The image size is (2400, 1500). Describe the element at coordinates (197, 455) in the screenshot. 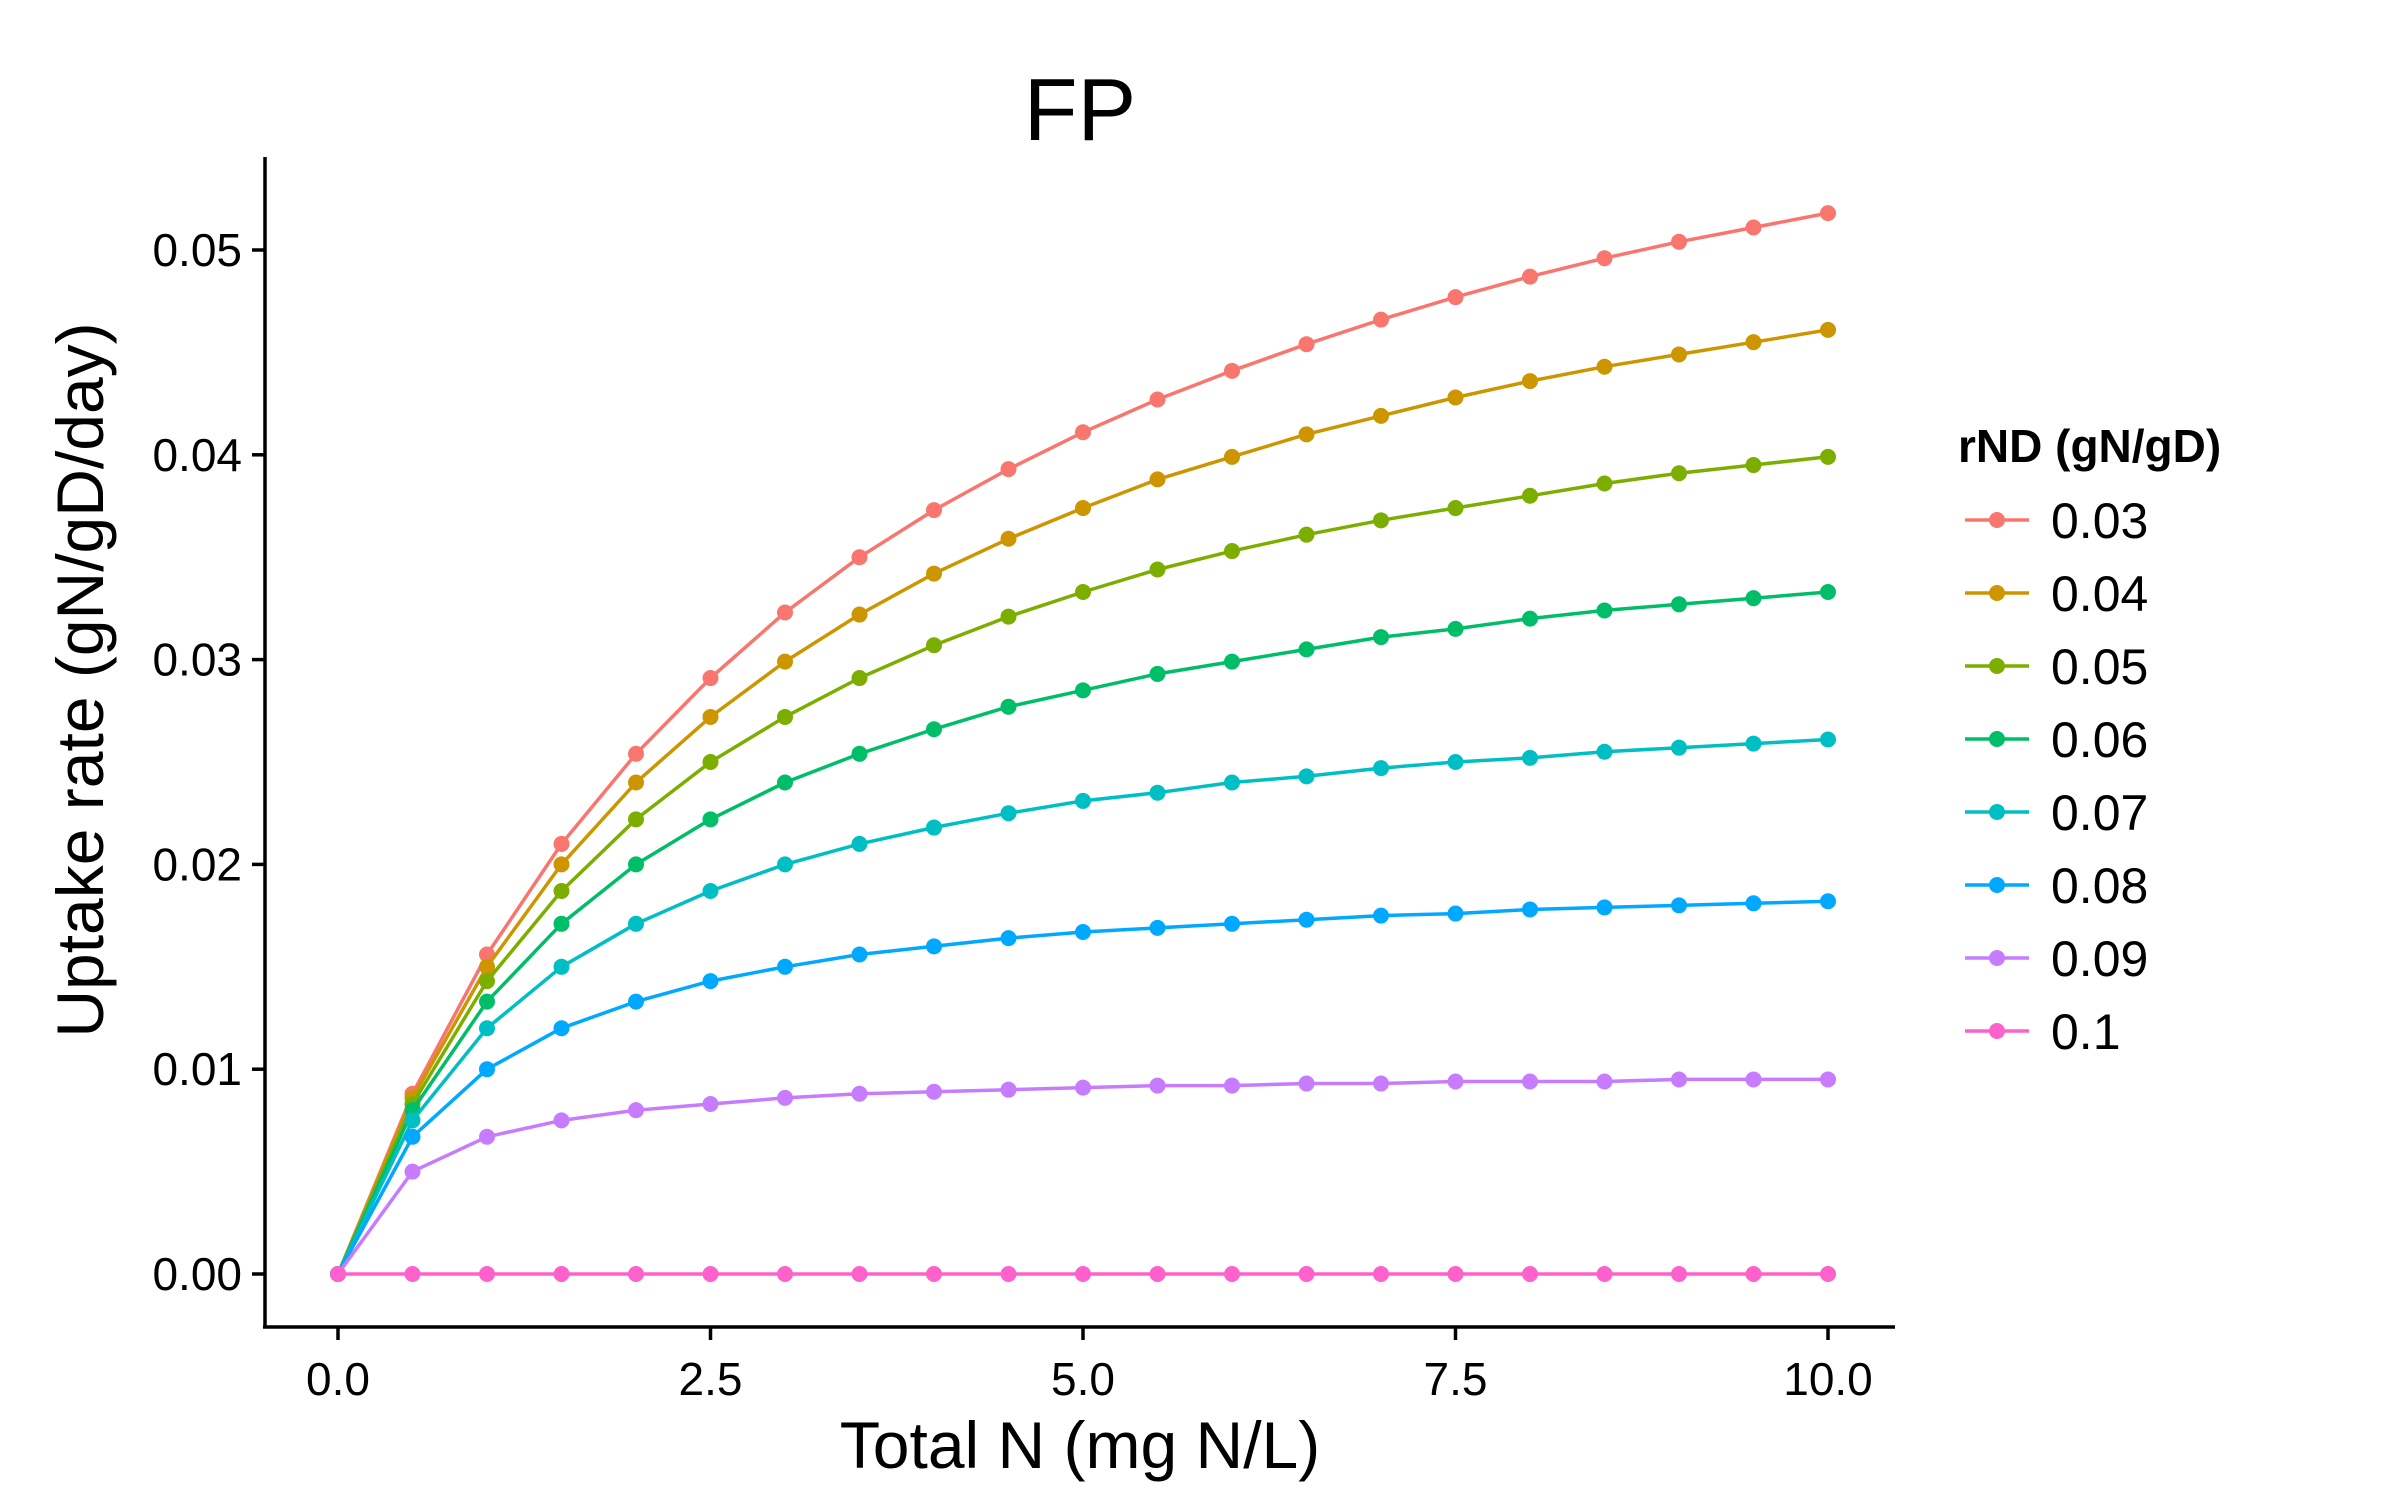

I see `y-tick-label: 0.04` at that location.